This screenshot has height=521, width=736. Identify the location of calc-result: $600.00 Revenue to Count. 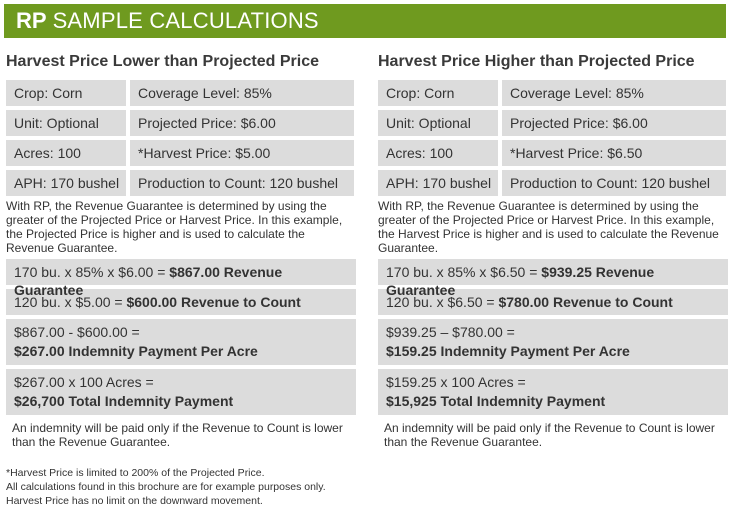
(213, 302).